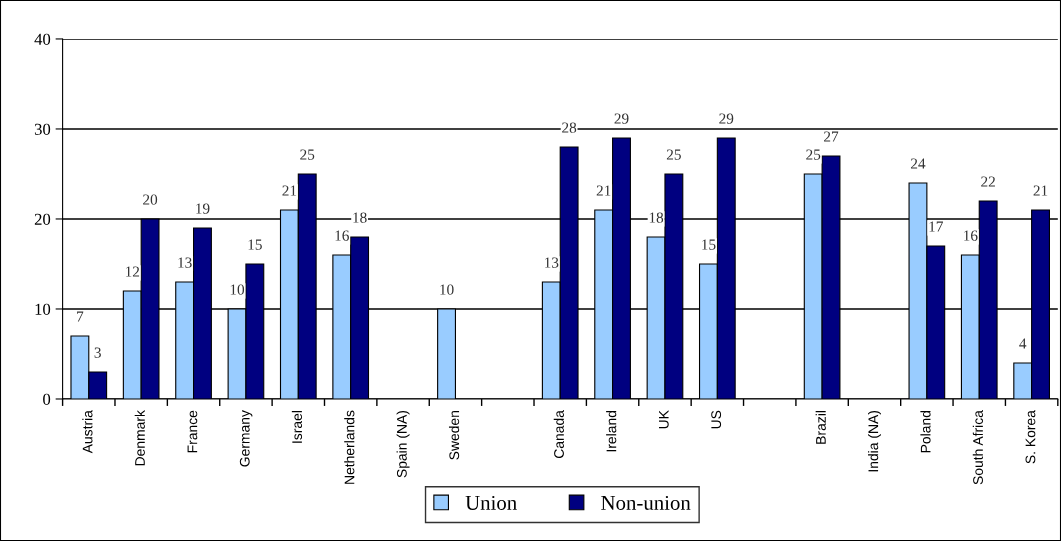 The image size is (1061, 541). I want to click on y-tick-label: 10, so click(43, 309).